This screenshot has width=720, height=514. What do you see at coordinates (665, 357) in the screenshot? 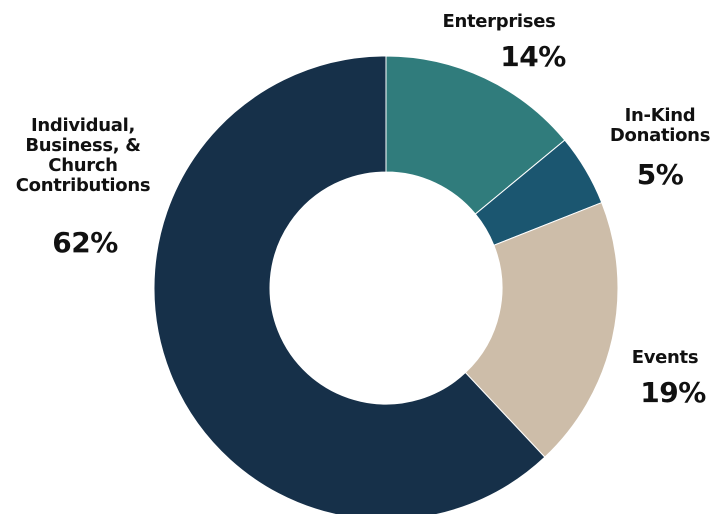
I see `slice-label-events: Events` at bounding box center [665, 357].